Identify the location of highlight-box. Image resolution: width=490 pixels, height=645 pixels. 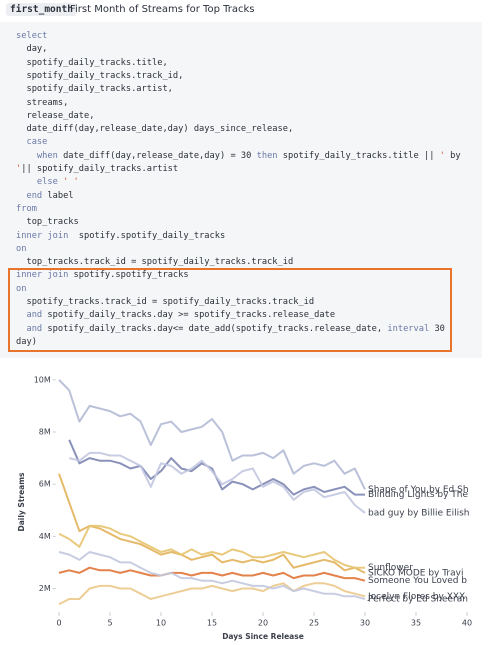
(230, 310).